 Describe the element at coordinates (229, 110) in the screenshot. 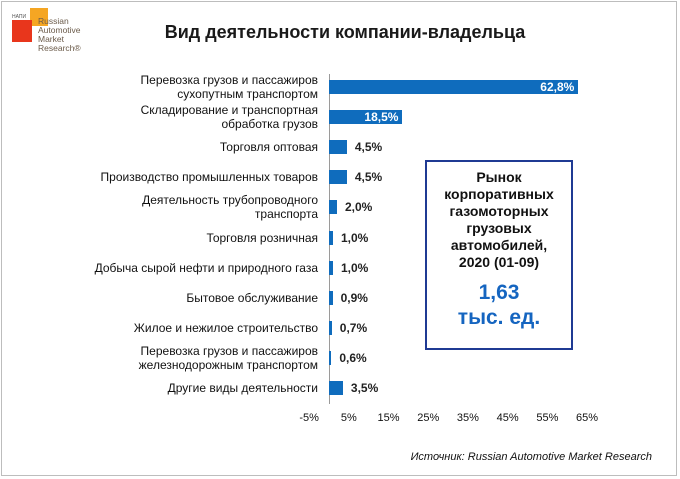

I see `category-label-line: Складирование и транспортная` at that location.